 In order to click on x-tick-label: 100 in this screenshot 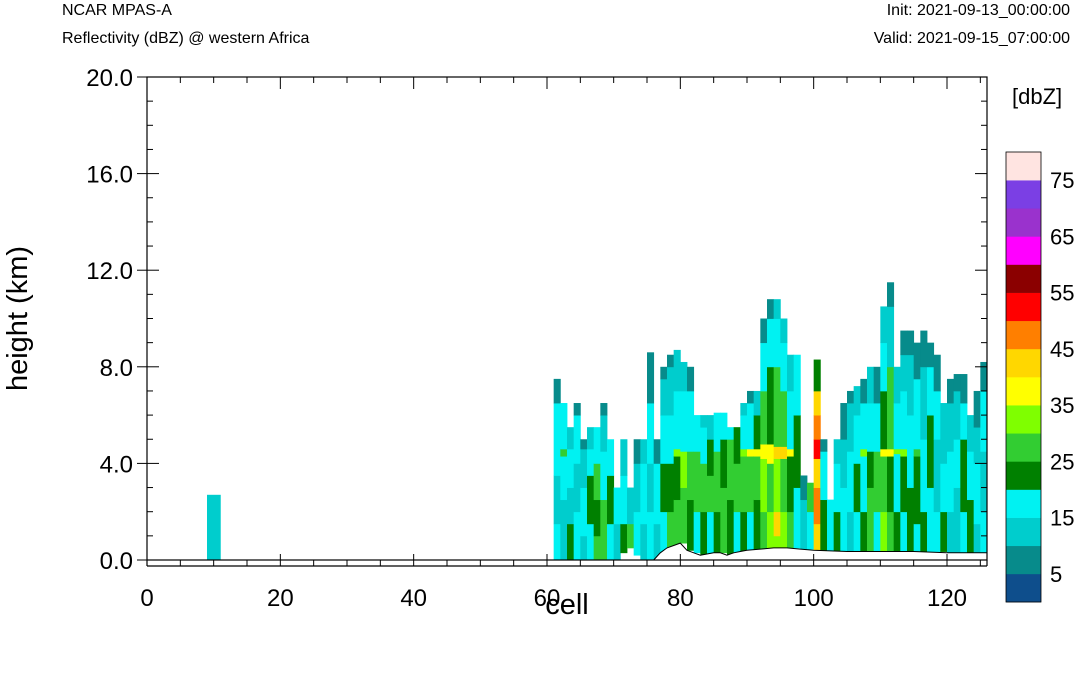, I will do `click(814, 598)`.